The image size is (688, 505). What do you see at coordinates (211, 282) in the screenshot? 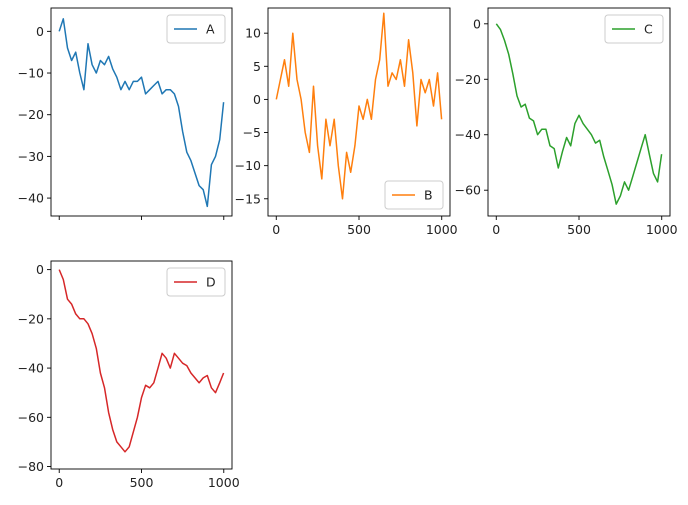
I see `legend-label: D` at bounding box center [211, 282].